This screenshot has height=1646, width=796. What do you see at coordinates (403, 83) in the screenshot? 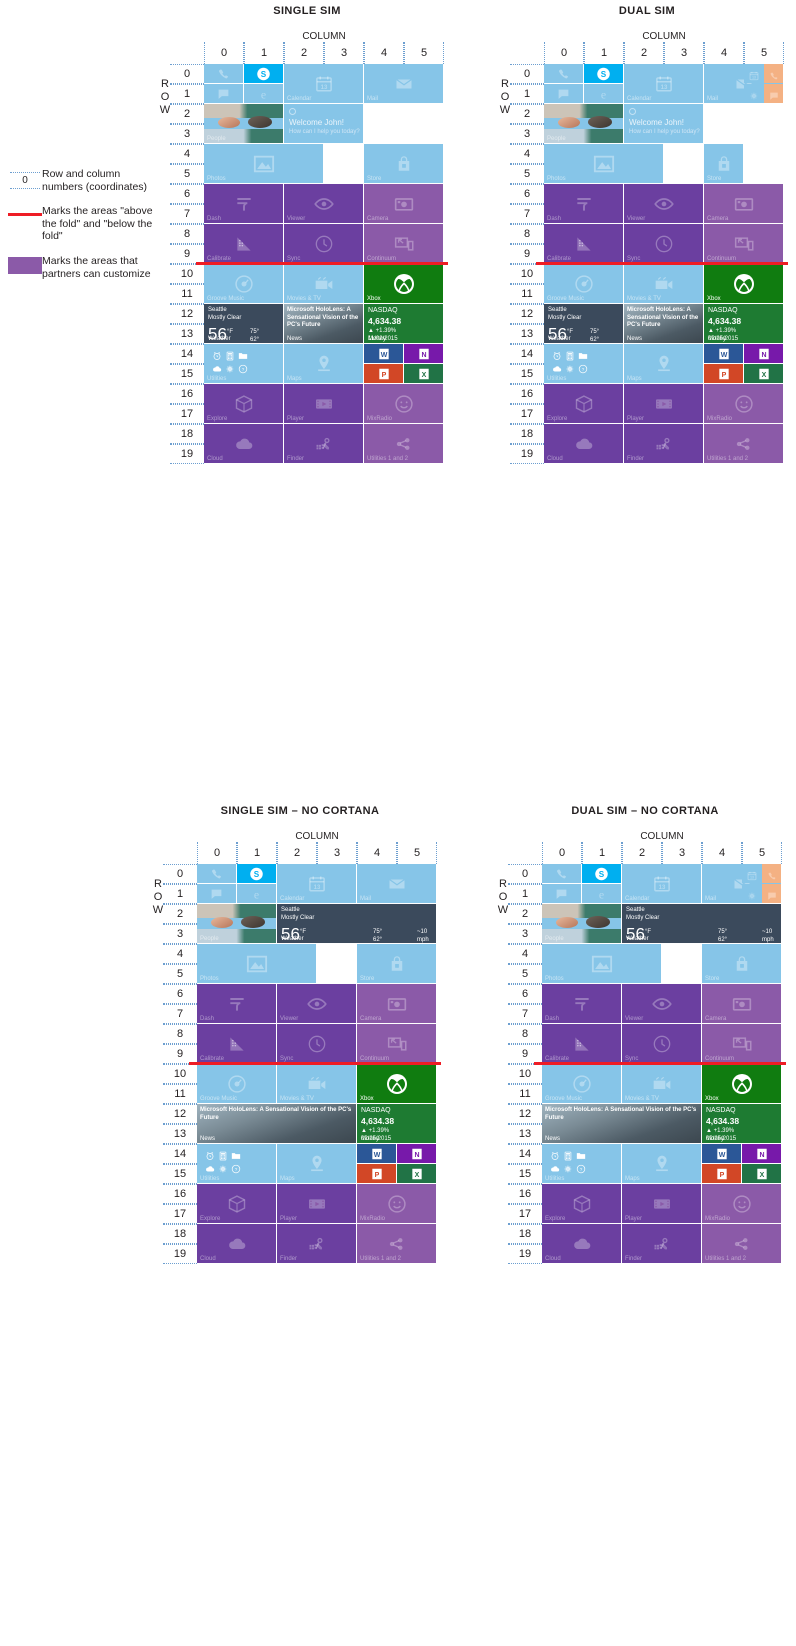
I see `tile-mail: Mail` at bounding box center [403, 83].